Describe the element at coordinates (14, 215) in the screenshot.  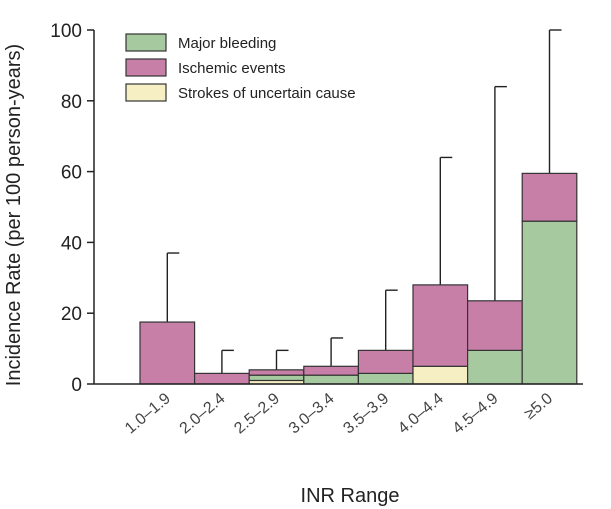
I see `y-axis-label: Incidence Rate (per 100 person-years)` at that location.